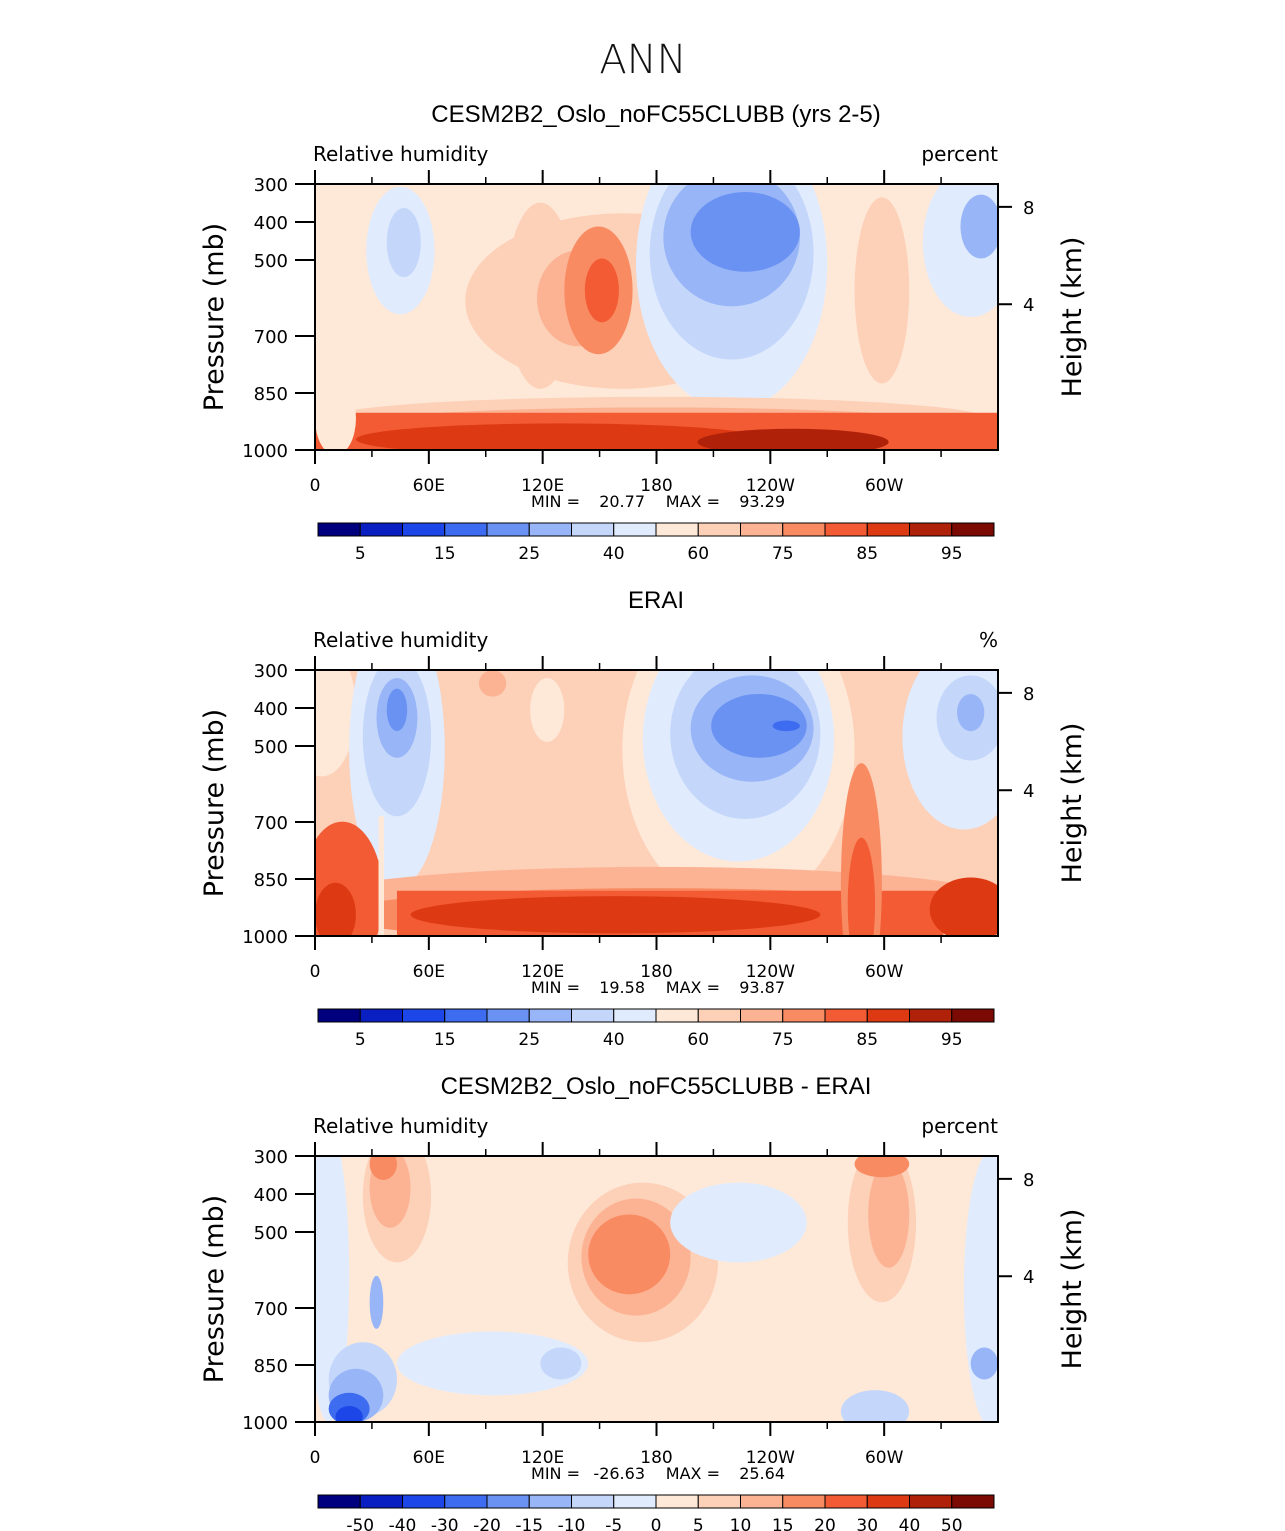 This screenshot has width=1285, height=1531. What do you see at coordinates (619, 1473) in the screenshot?
I see `min-value: -26.63` at bounding box center [619, 1473].